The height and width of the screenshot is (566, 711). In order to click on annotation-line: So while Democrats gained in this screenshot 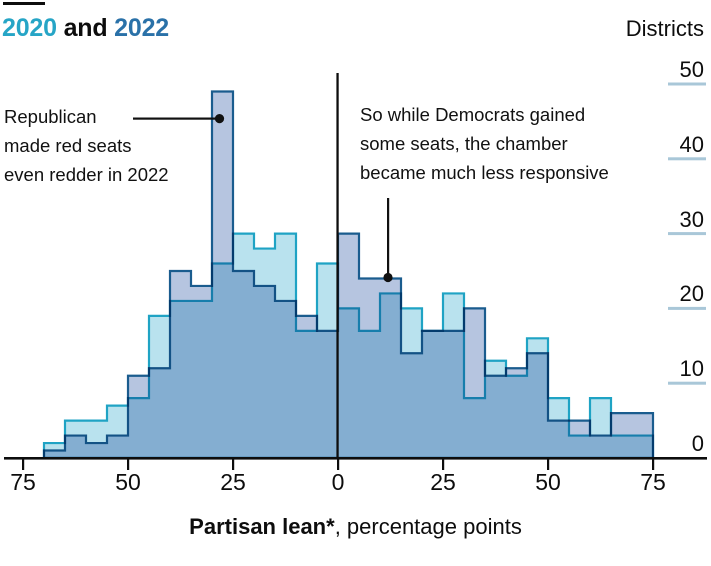, I will do `click(473, 114)`.